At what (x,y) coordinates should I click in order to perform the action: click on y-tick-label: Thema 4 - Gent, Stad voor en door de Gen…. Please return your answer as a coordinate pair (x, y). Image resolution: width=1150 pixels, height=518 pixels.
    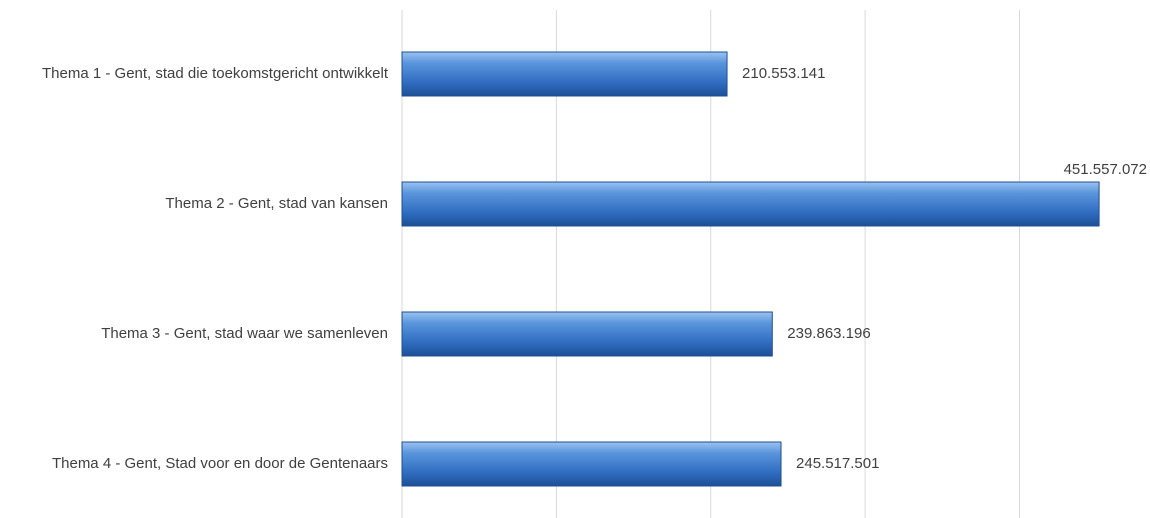
    Looking at the image, I should click on (219, 463).